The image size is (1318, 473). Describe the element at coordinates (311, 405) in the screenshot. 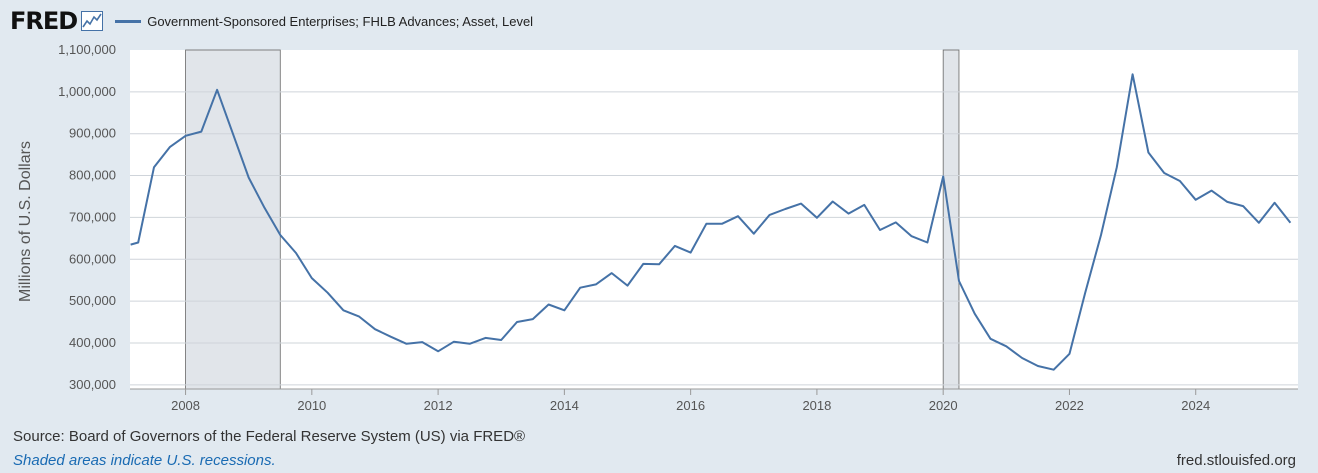

I see `x-tick-label: 2010` at that location.